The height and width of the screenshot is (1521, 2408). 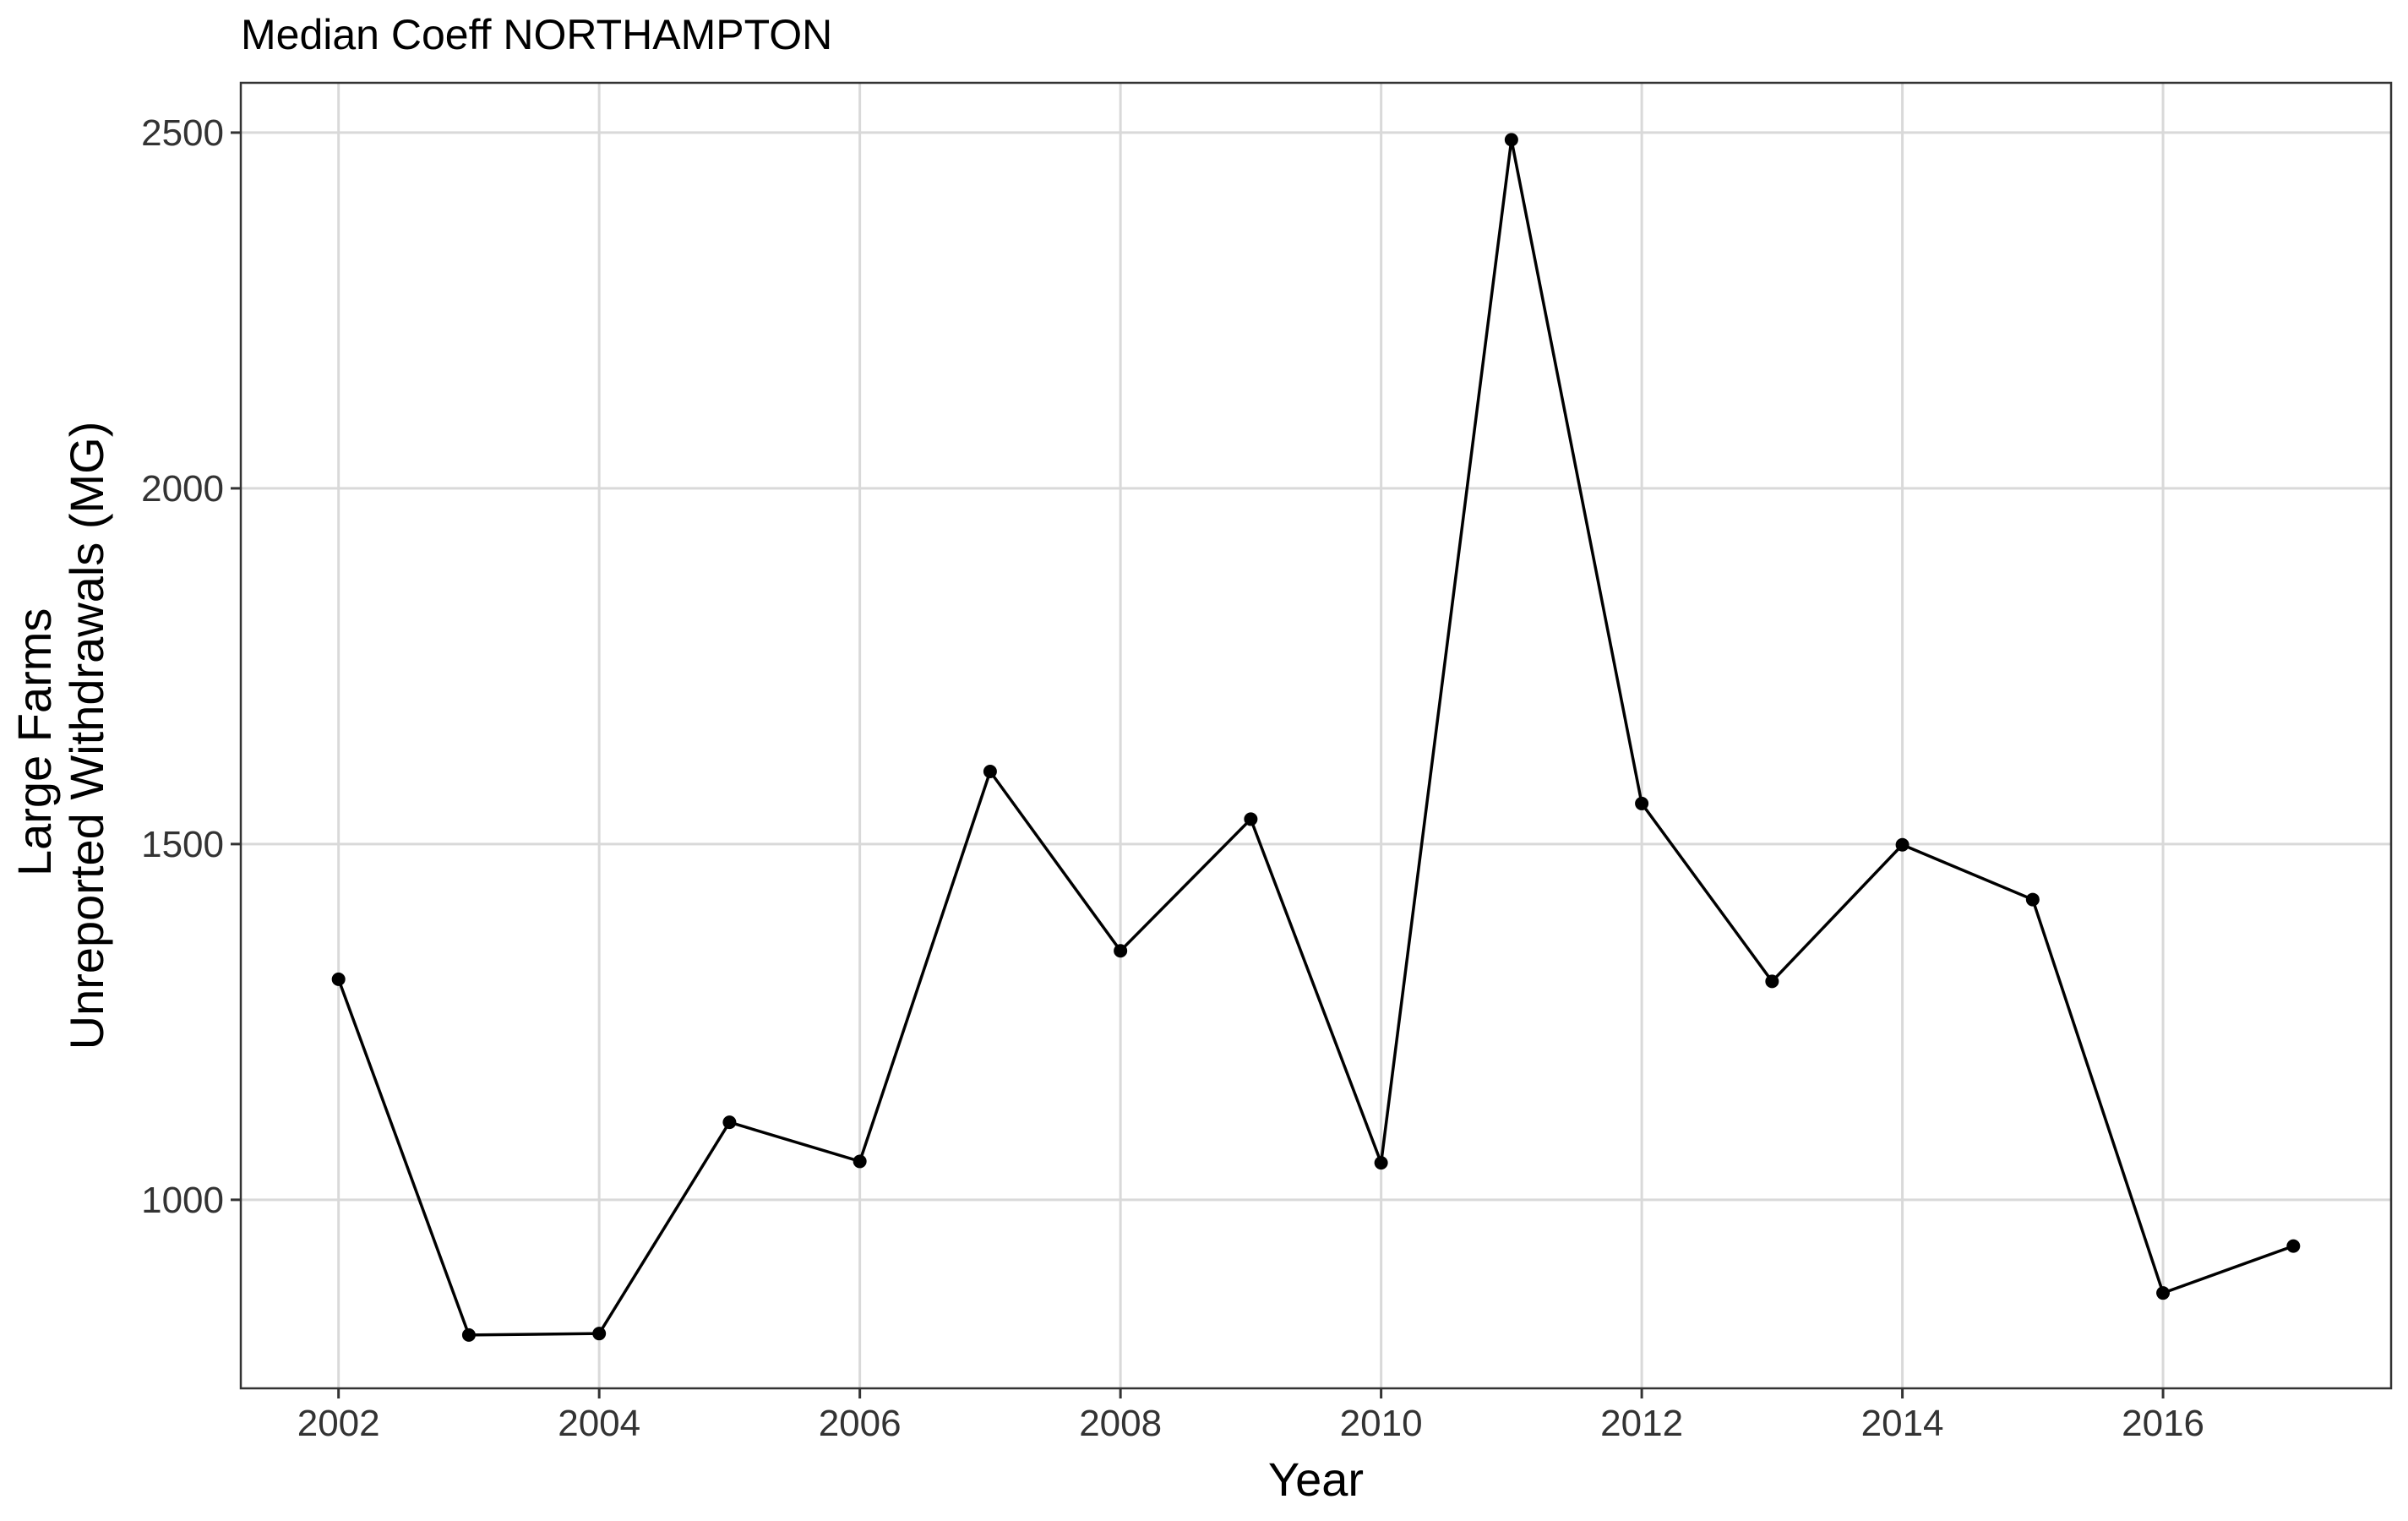 What do you see at coordinates (86, 736) in the screenshot?
I see `y-axis-title-line-2: Unreported Withdrawals (MG)` at bounding box center [86, 736].